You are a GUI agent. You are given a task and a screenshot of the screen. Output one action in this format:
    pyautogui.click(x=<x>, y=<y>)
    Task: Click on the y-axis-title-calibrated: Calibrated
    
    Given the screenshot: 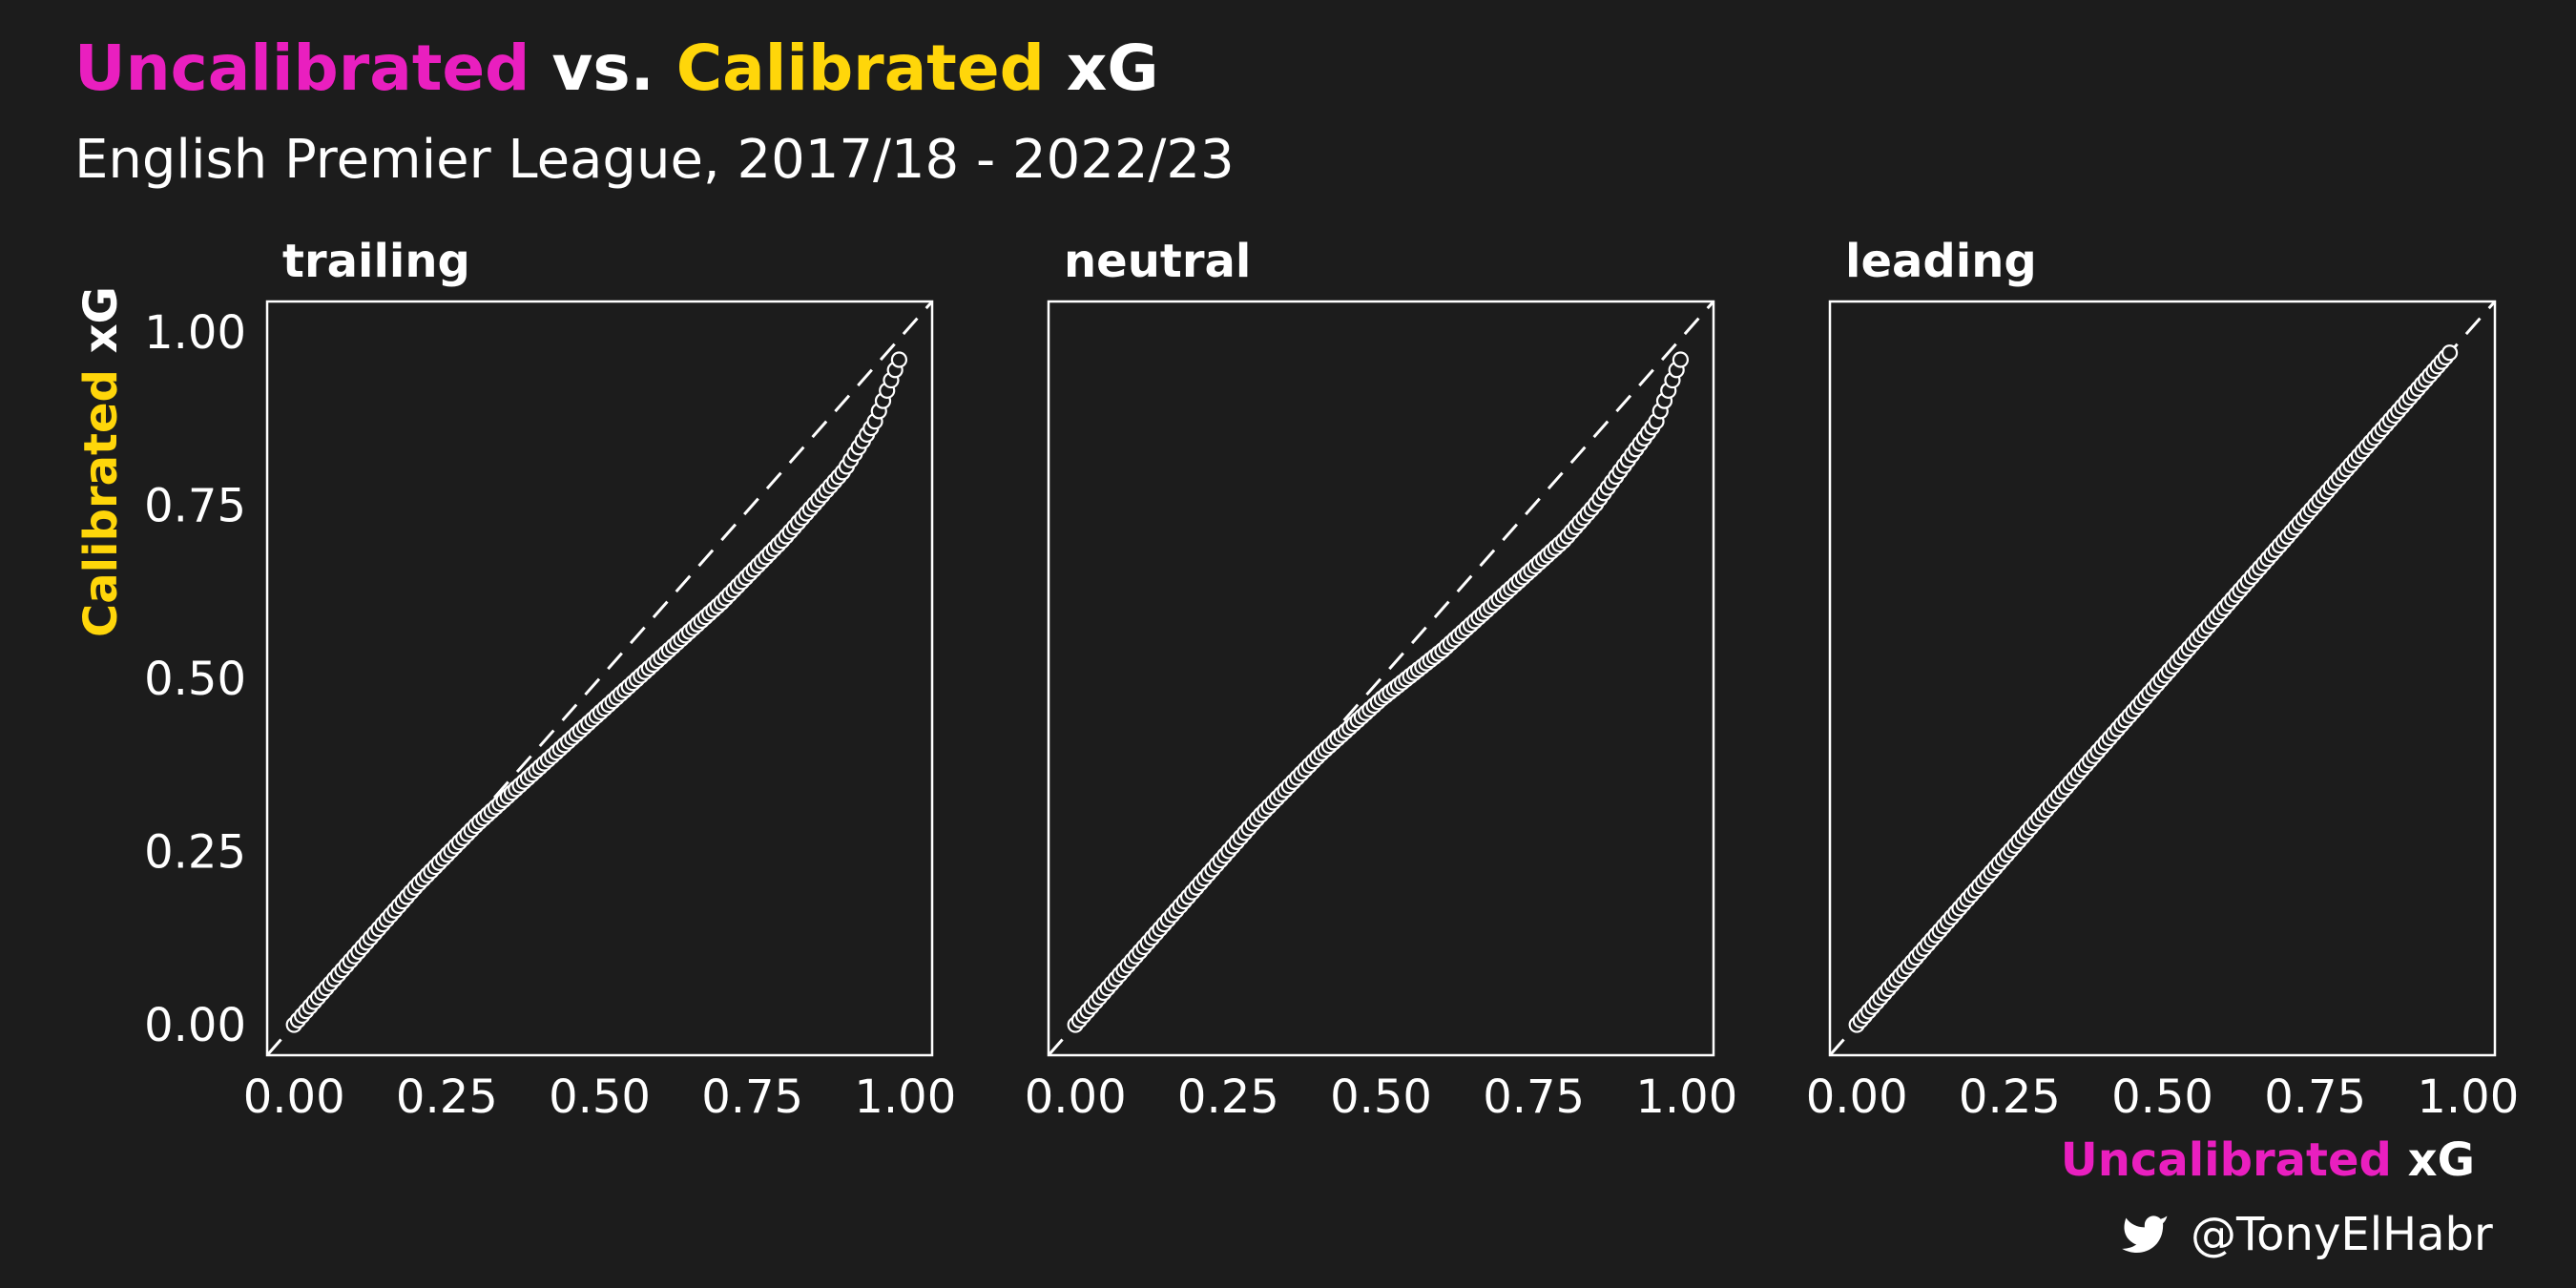 What is the action you would take?
    pyautogui.click(x=101, y=503)
    